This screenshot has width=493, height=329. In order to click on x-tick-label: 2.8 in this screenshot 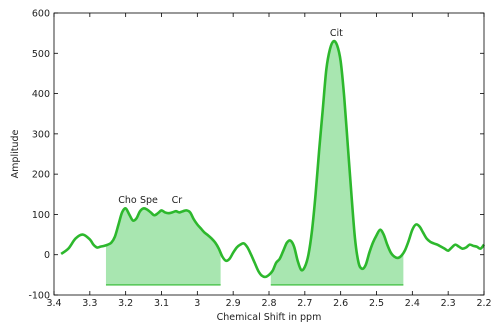, I will do `click(268, 303)`.